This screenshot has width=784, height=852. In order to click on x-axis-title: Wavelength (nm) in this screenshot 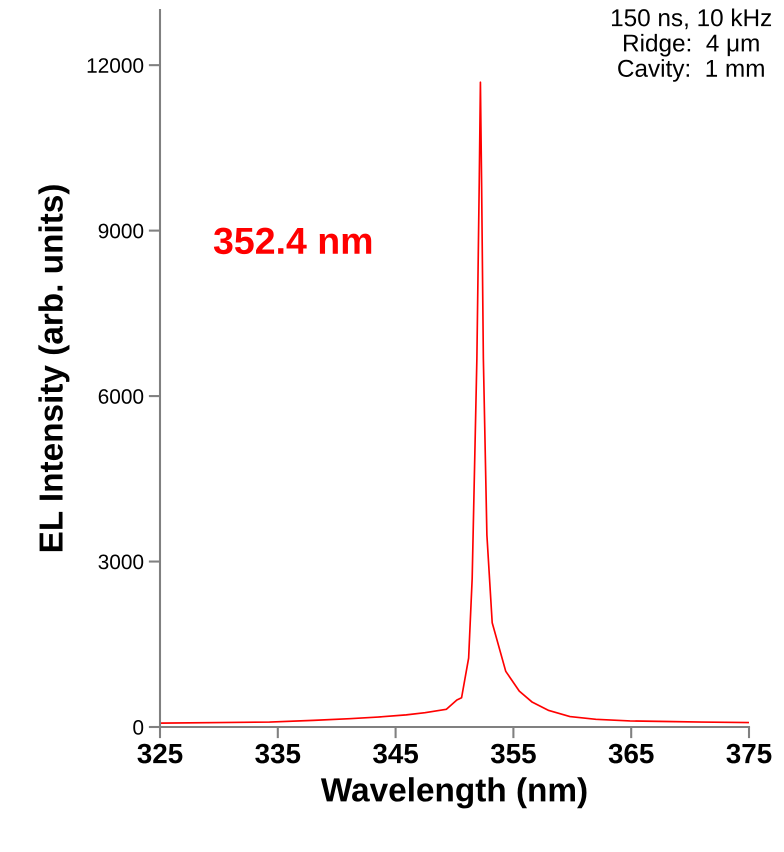, I will do `click(453, 792)`.